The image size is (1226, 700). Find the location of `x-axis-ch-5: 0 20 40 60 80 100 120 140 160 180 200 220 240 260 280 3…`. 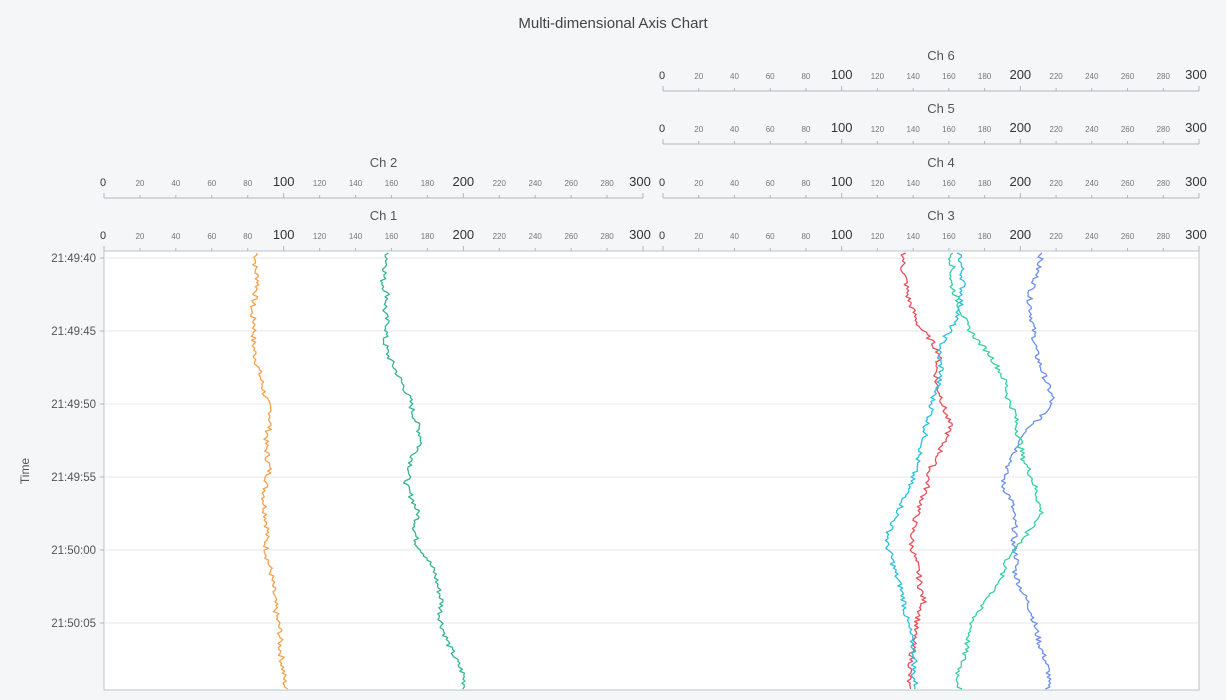

x-axis-ch-5: 0 20 40 60 80 100 120 140 160 180 200 220 240 260 280 3… is located at coordinates (933, 123).